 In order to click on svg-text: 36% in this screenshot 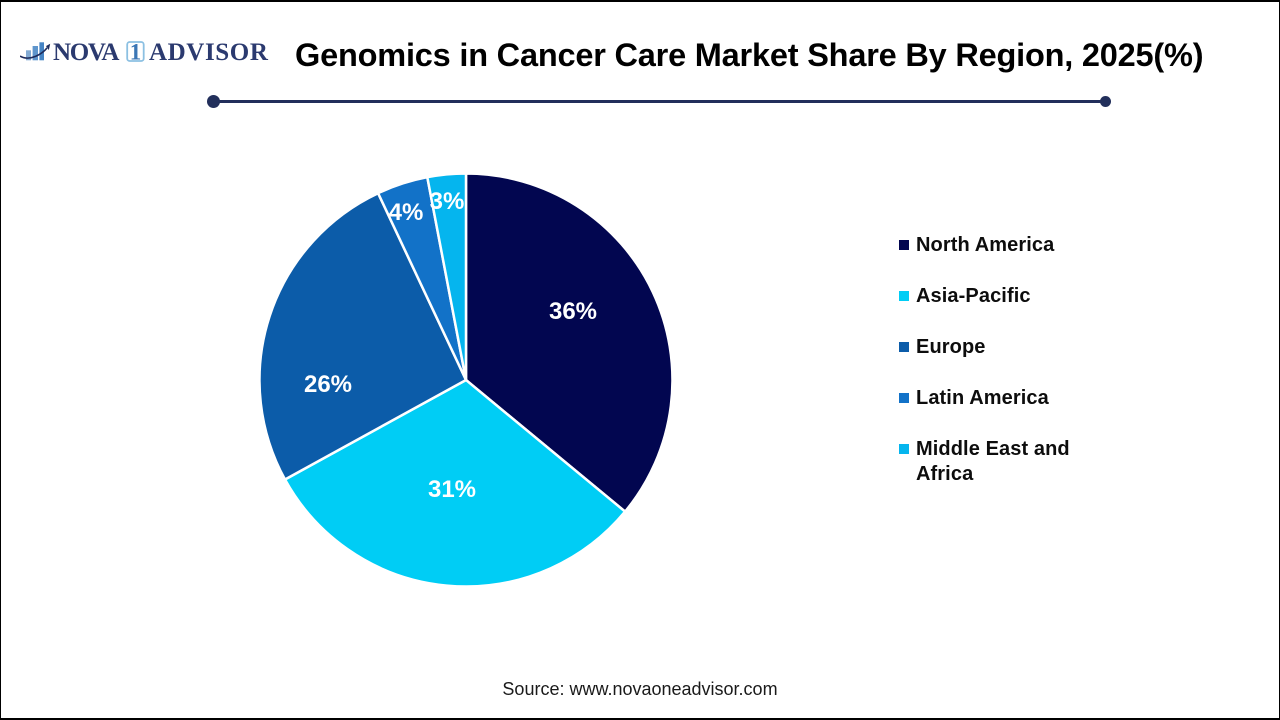, I will do `click(573, 311)`.